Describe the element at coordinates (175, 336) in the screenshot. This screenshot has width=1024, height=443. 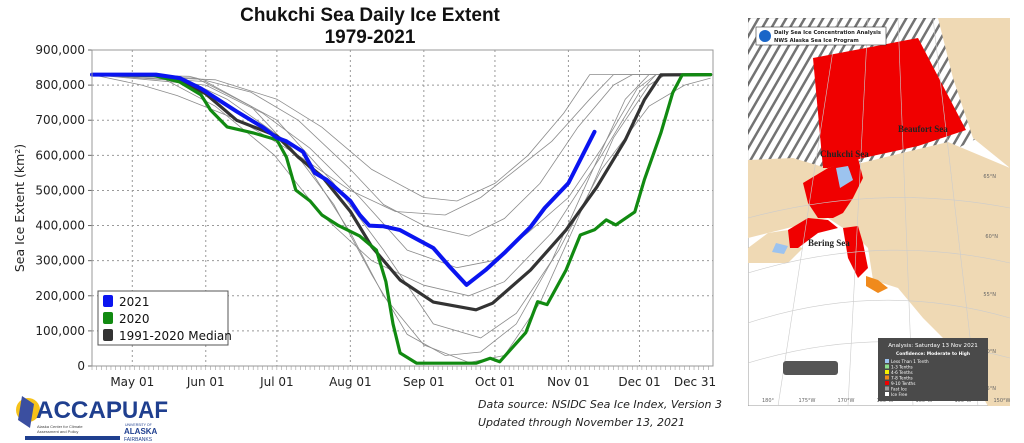
I see `legend-label-median: 1991-2020 Median` at that location.